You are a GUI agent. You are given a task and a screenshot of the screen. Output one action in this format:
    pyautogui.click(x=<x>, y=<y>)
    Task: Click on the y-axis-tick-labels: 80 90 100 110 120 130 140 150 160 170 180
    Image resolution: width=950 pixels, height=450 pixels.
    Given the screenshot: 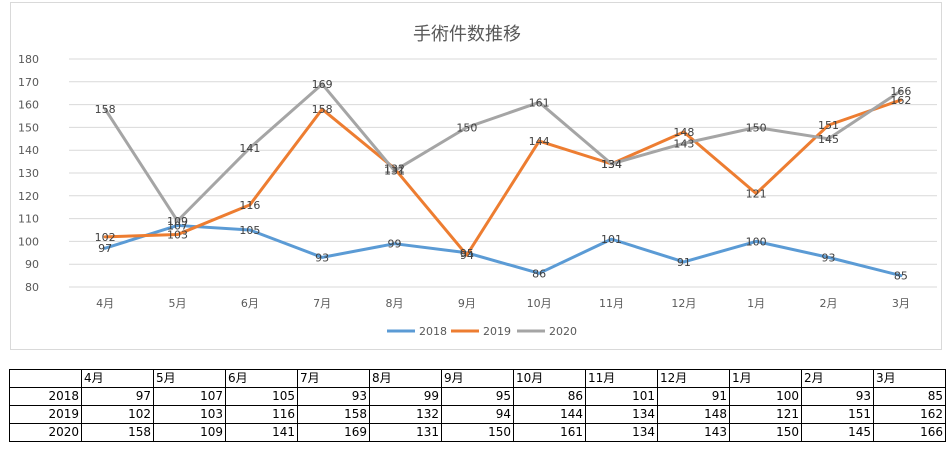 What is the action you would take?
    pyautogui.click(x=28, y=173)
    